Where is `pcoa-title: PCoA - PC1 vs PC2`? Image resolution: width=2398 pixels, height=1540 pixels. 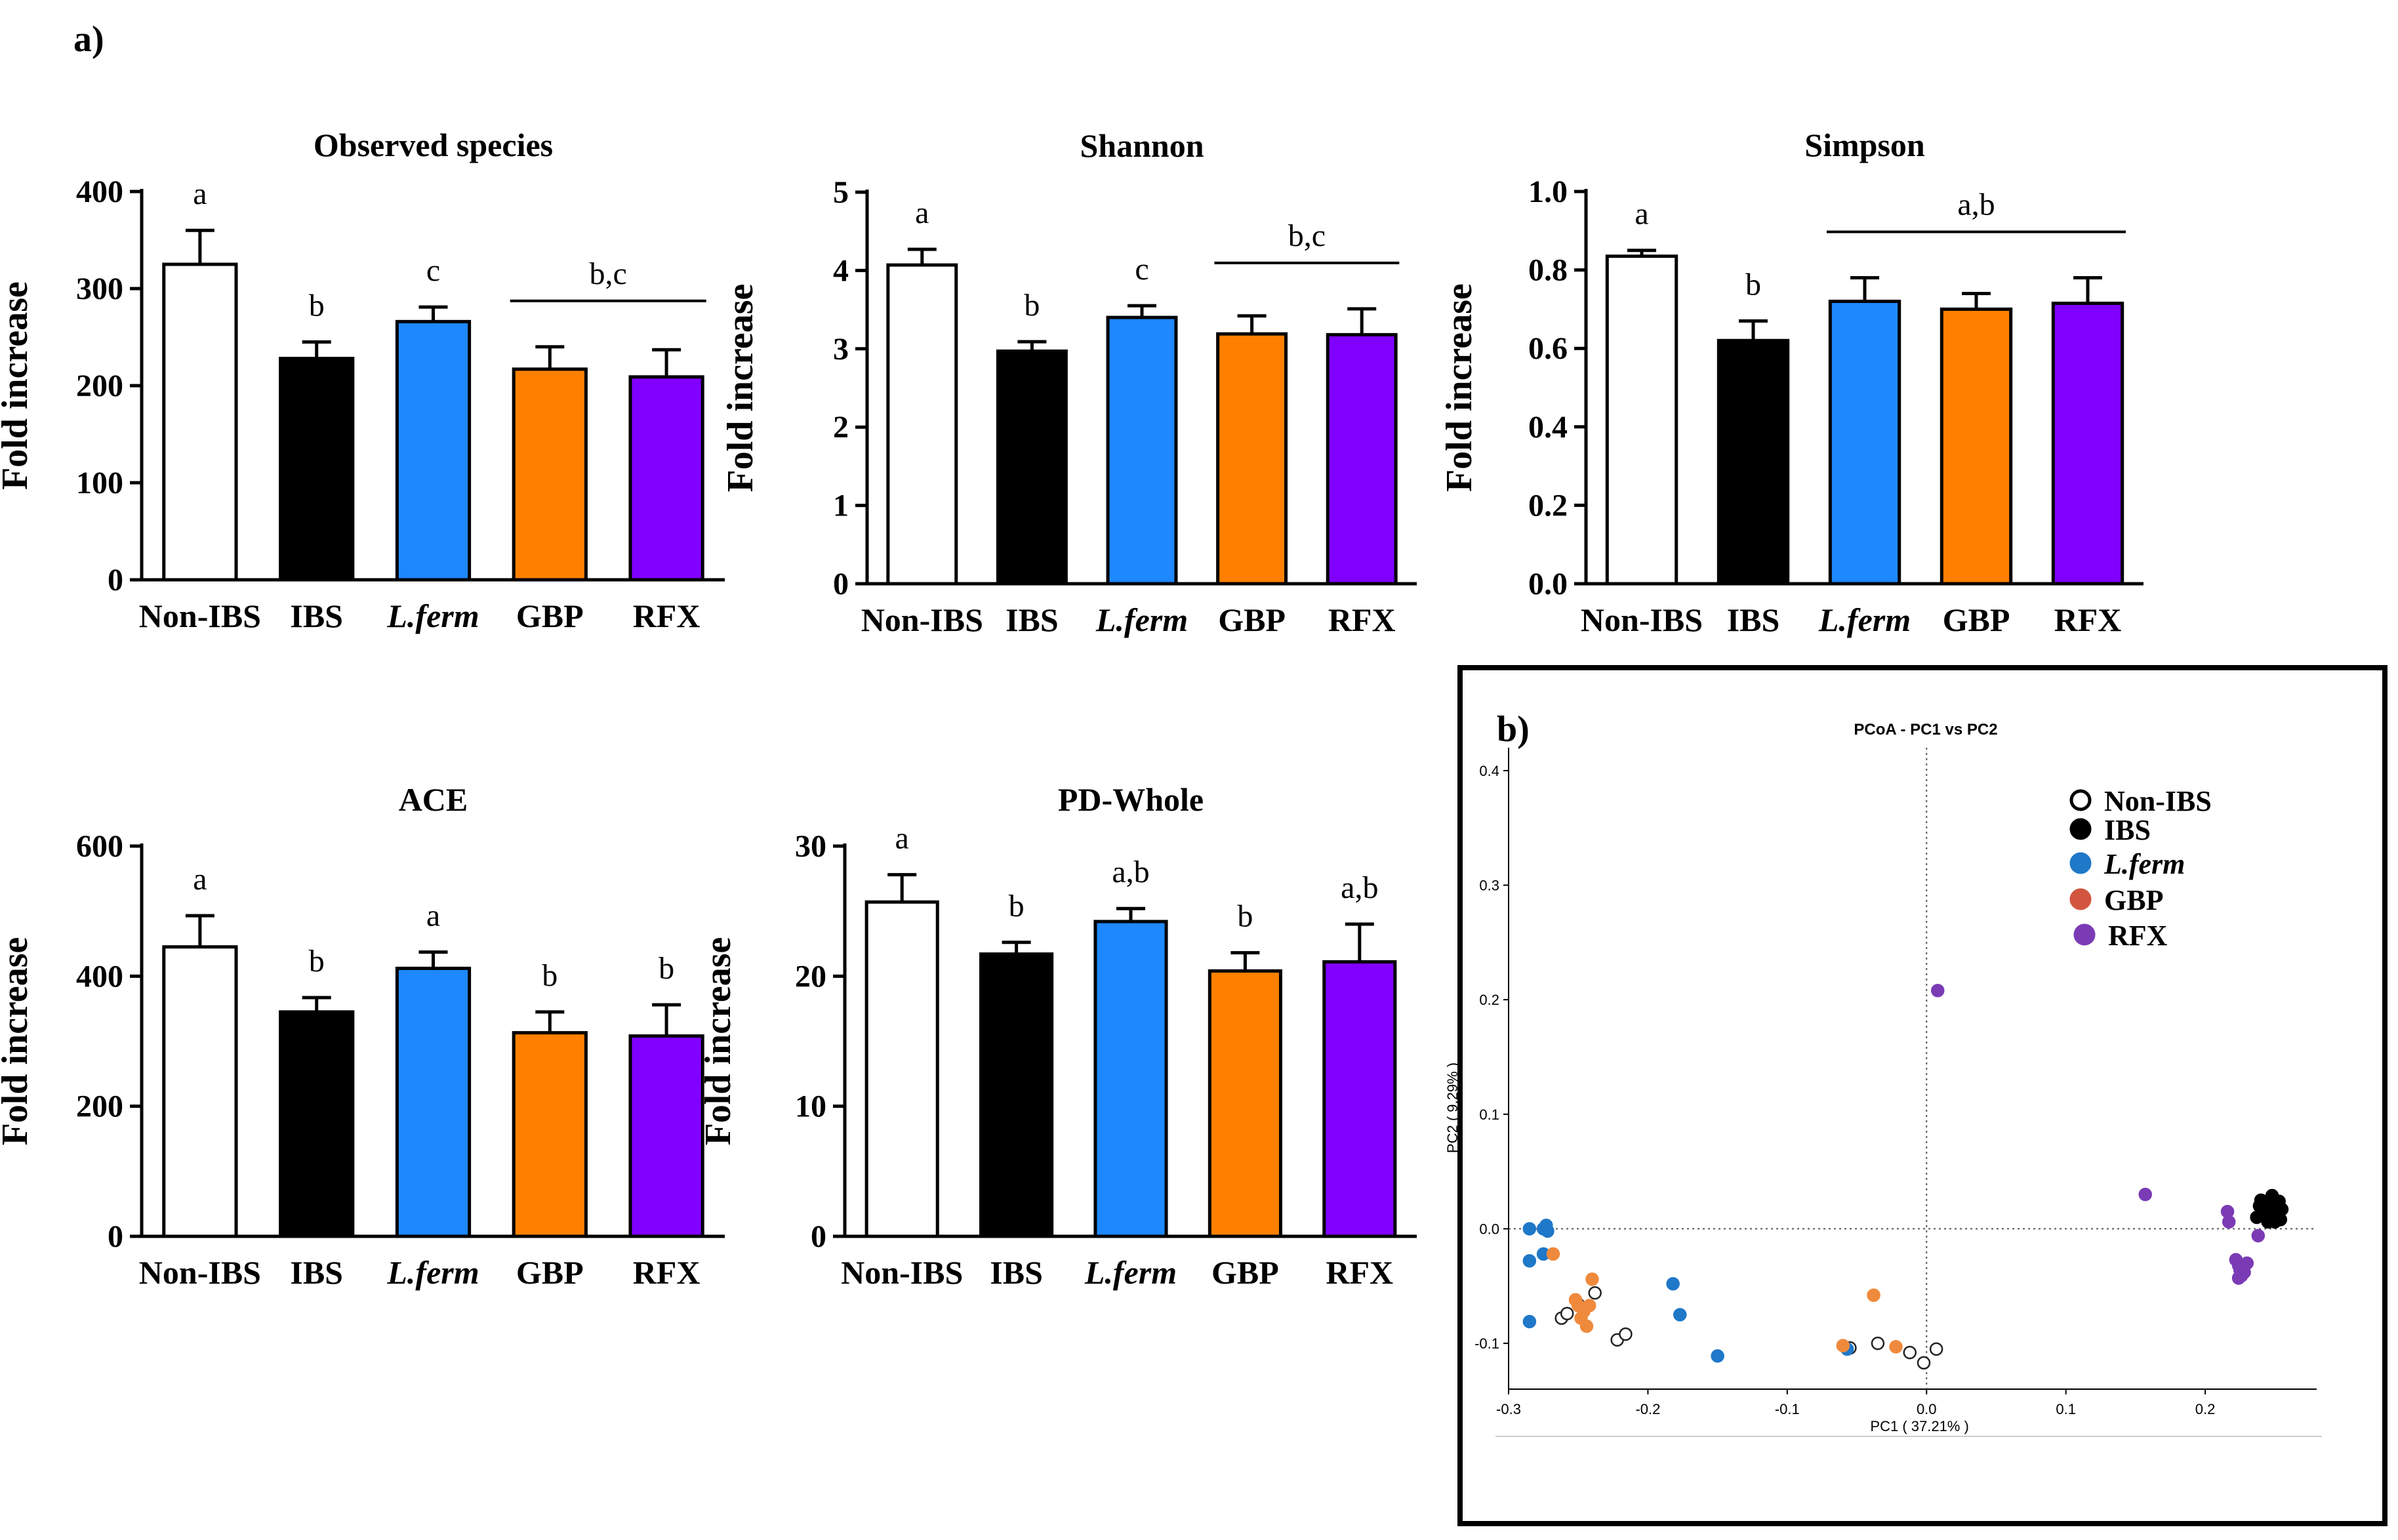 pcoa-title: PCoA - PC1 vs PC2 is located at coordinates (1925, 730).